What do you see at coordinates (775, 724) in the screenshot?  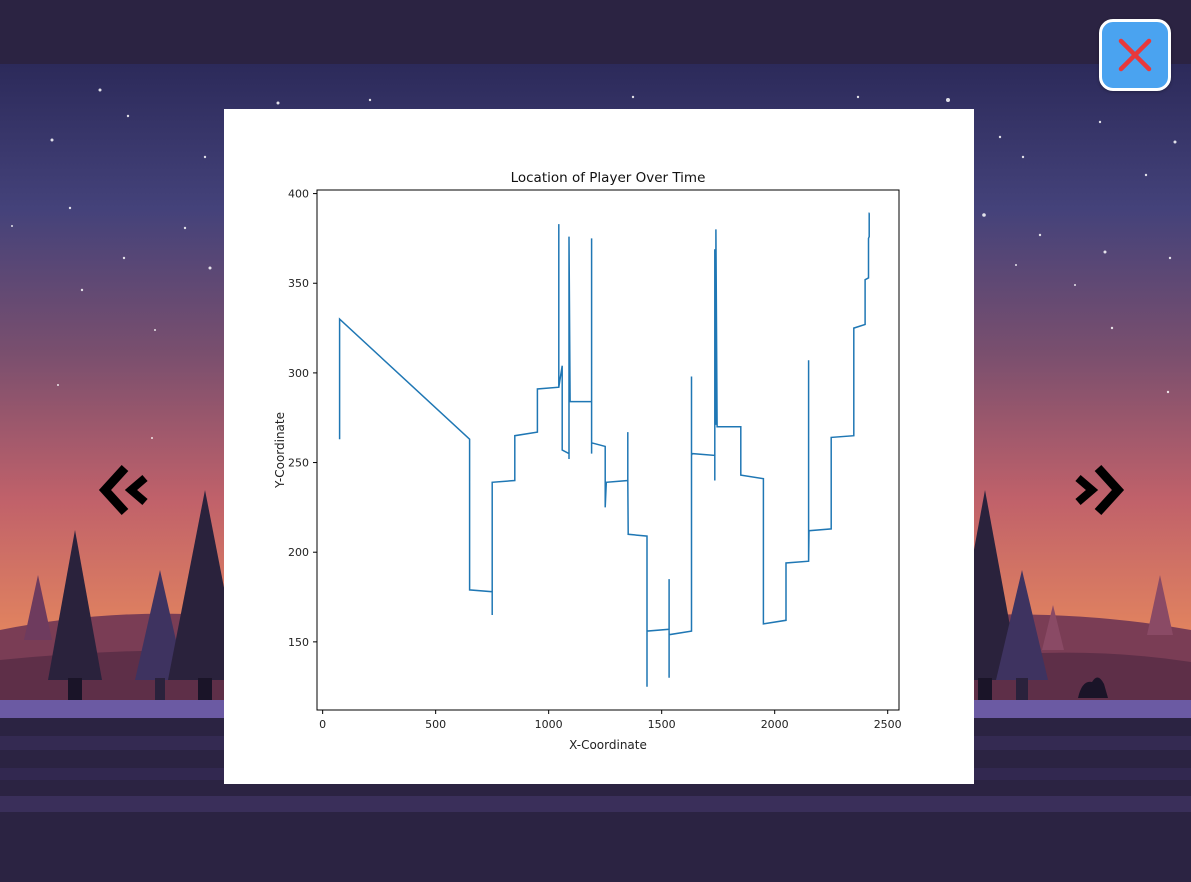 I see `x-tick-label: 2000` at bounding box center [775, 724].